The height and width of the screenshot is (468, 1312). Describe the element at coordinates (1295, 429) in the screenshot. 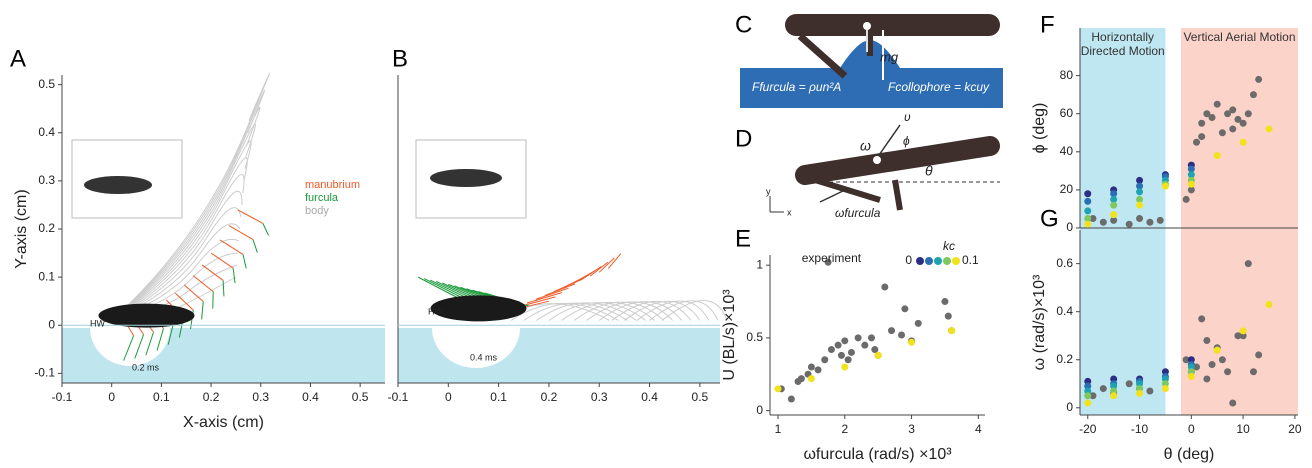

I see `x-tick-label: 20` at that location.